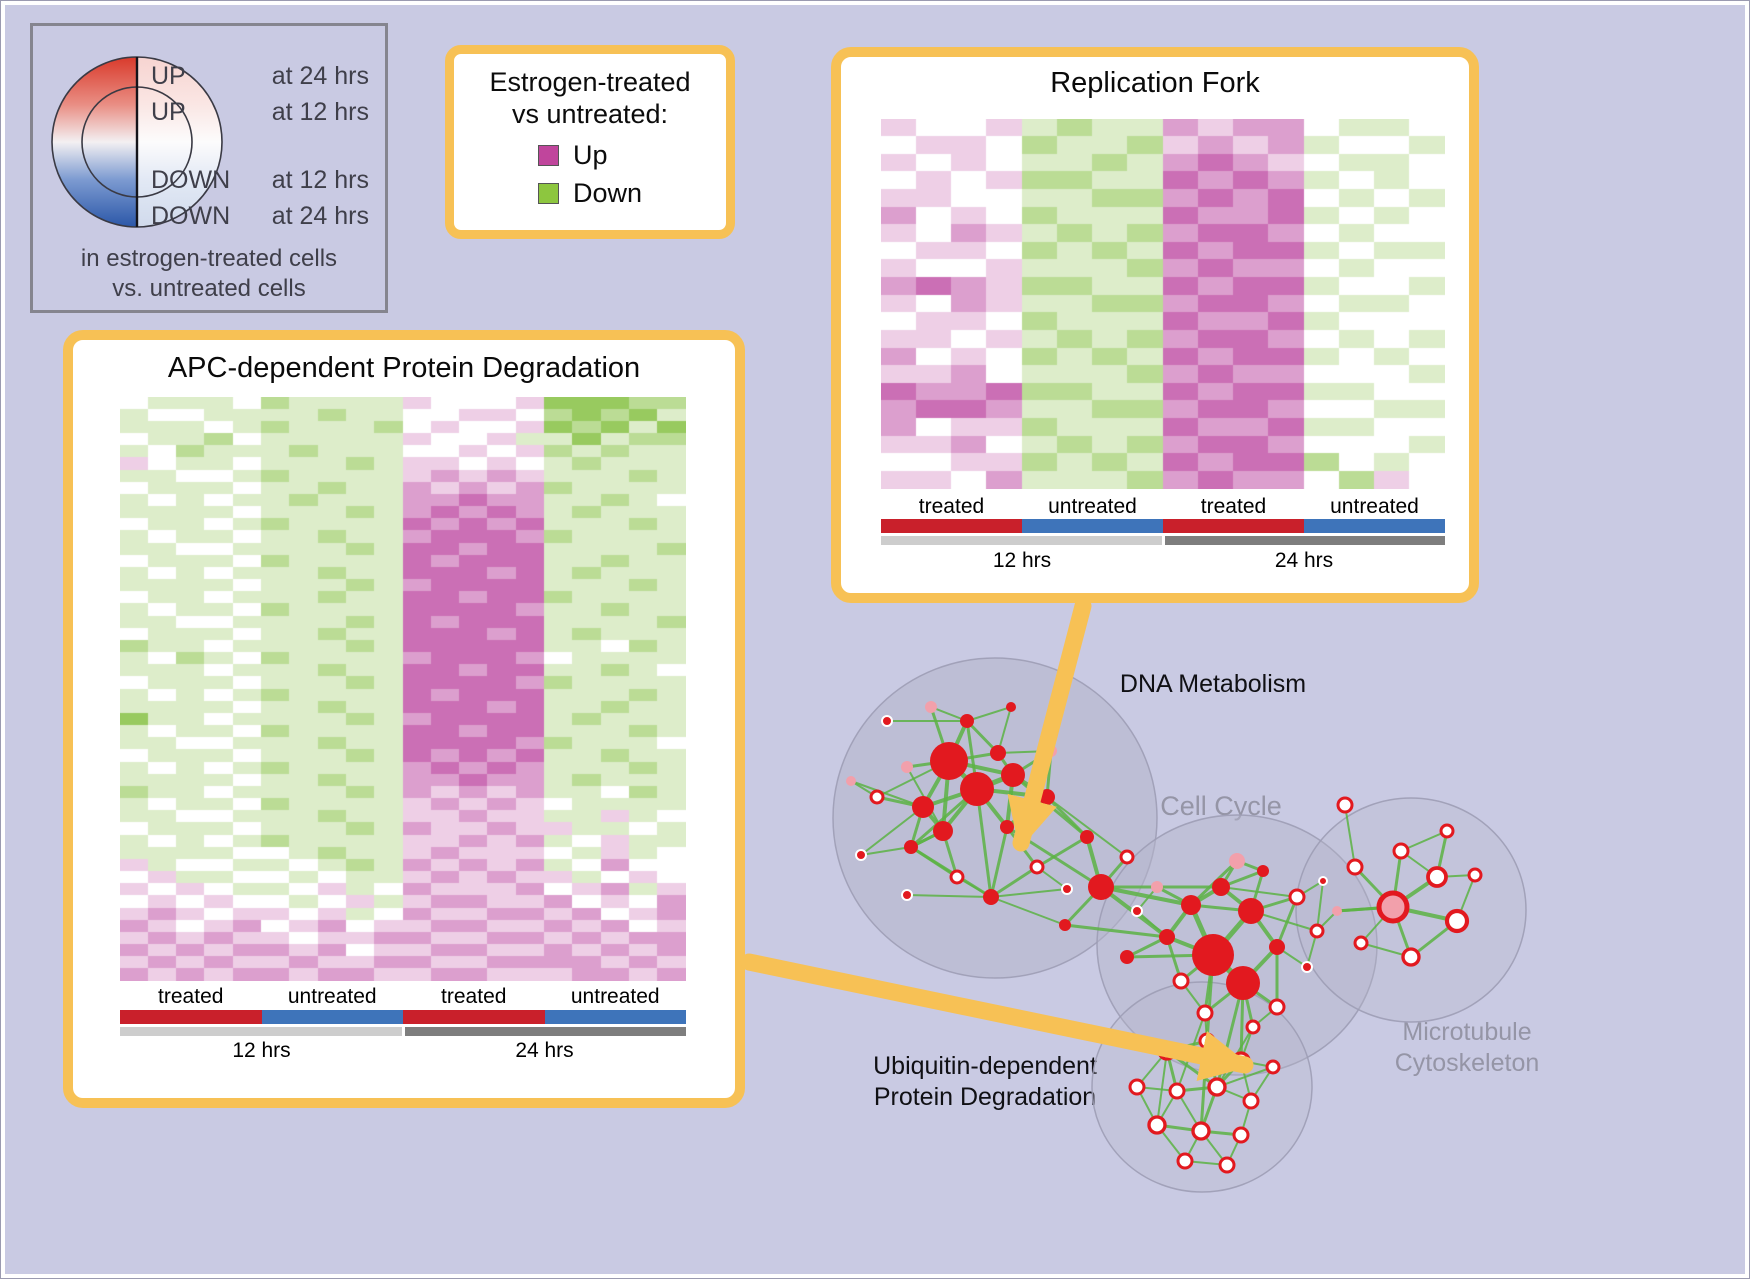  I want to click on cluster-circle-dna-metabolism, so click(995, 818).